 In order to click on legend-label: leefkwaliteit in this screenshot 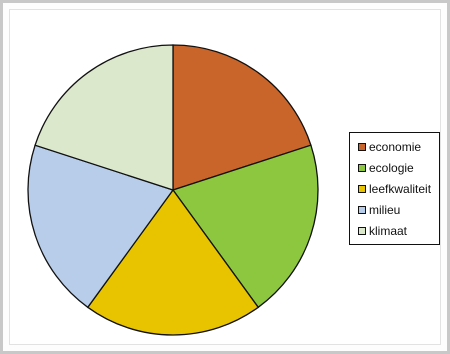, I will do `click(400, 188)`.